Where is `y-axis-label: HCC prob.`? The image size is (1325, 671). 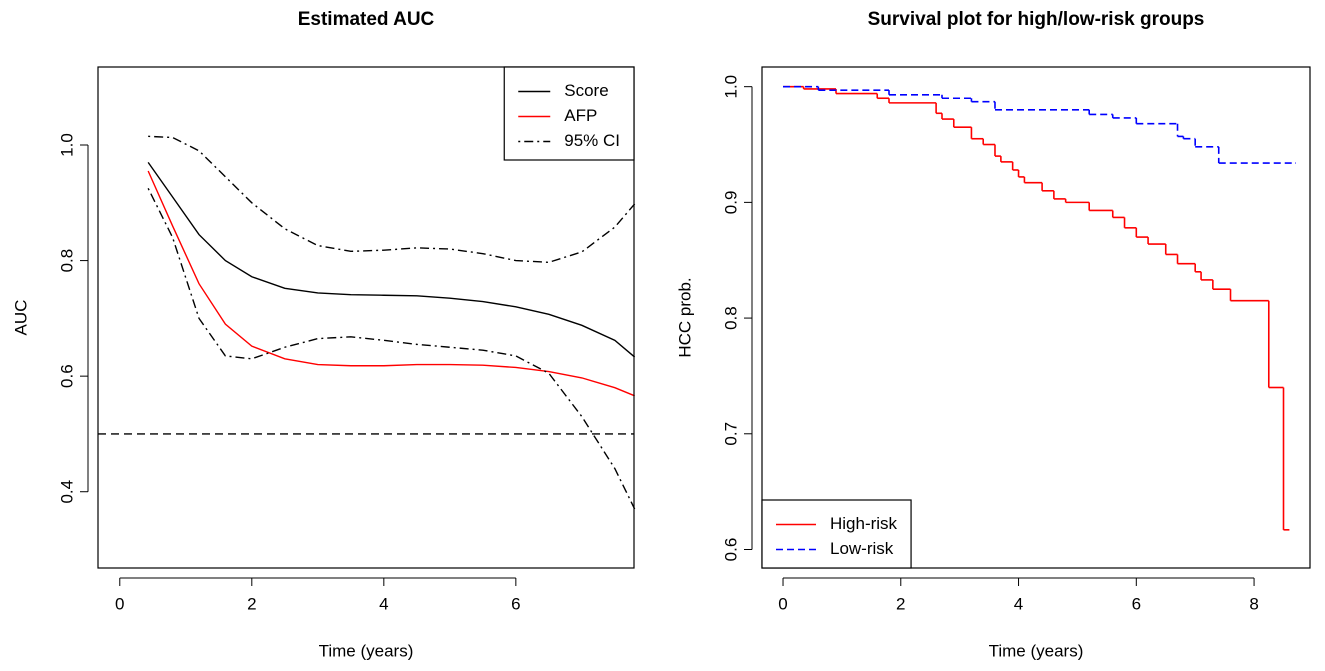
y-axis-label: HCC prob. is located at coordinates (684, 317).